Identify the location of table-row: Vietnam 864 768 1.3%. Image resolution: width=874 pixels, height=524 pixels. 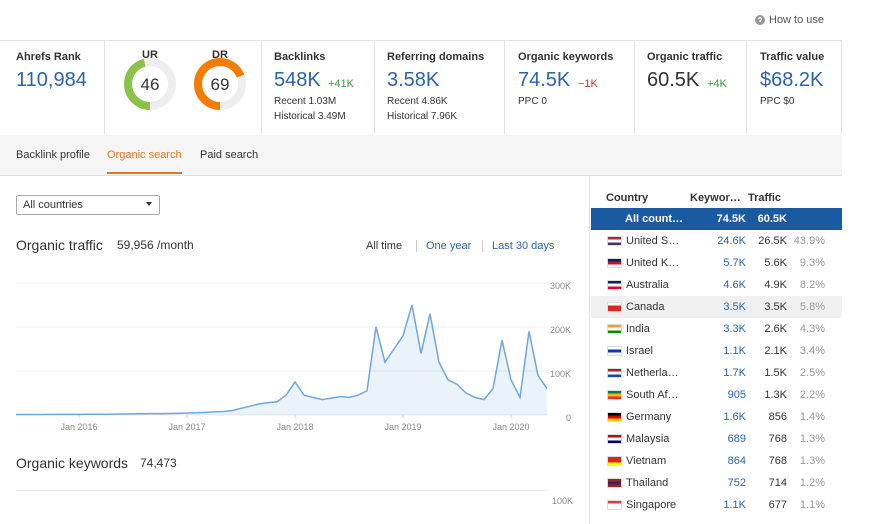
(716, 461).